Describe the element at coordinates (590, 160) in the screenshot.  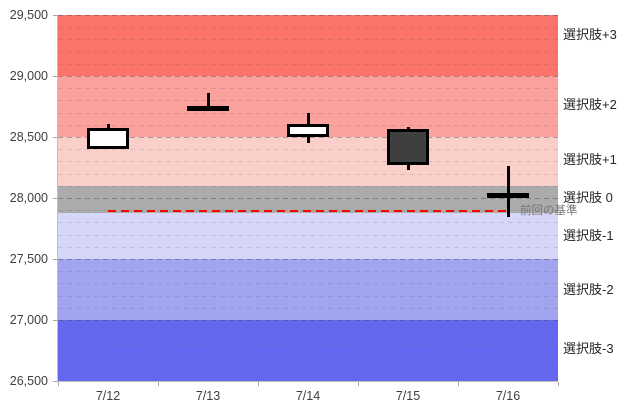
I see `band-label: 選択肢+1` at that location.